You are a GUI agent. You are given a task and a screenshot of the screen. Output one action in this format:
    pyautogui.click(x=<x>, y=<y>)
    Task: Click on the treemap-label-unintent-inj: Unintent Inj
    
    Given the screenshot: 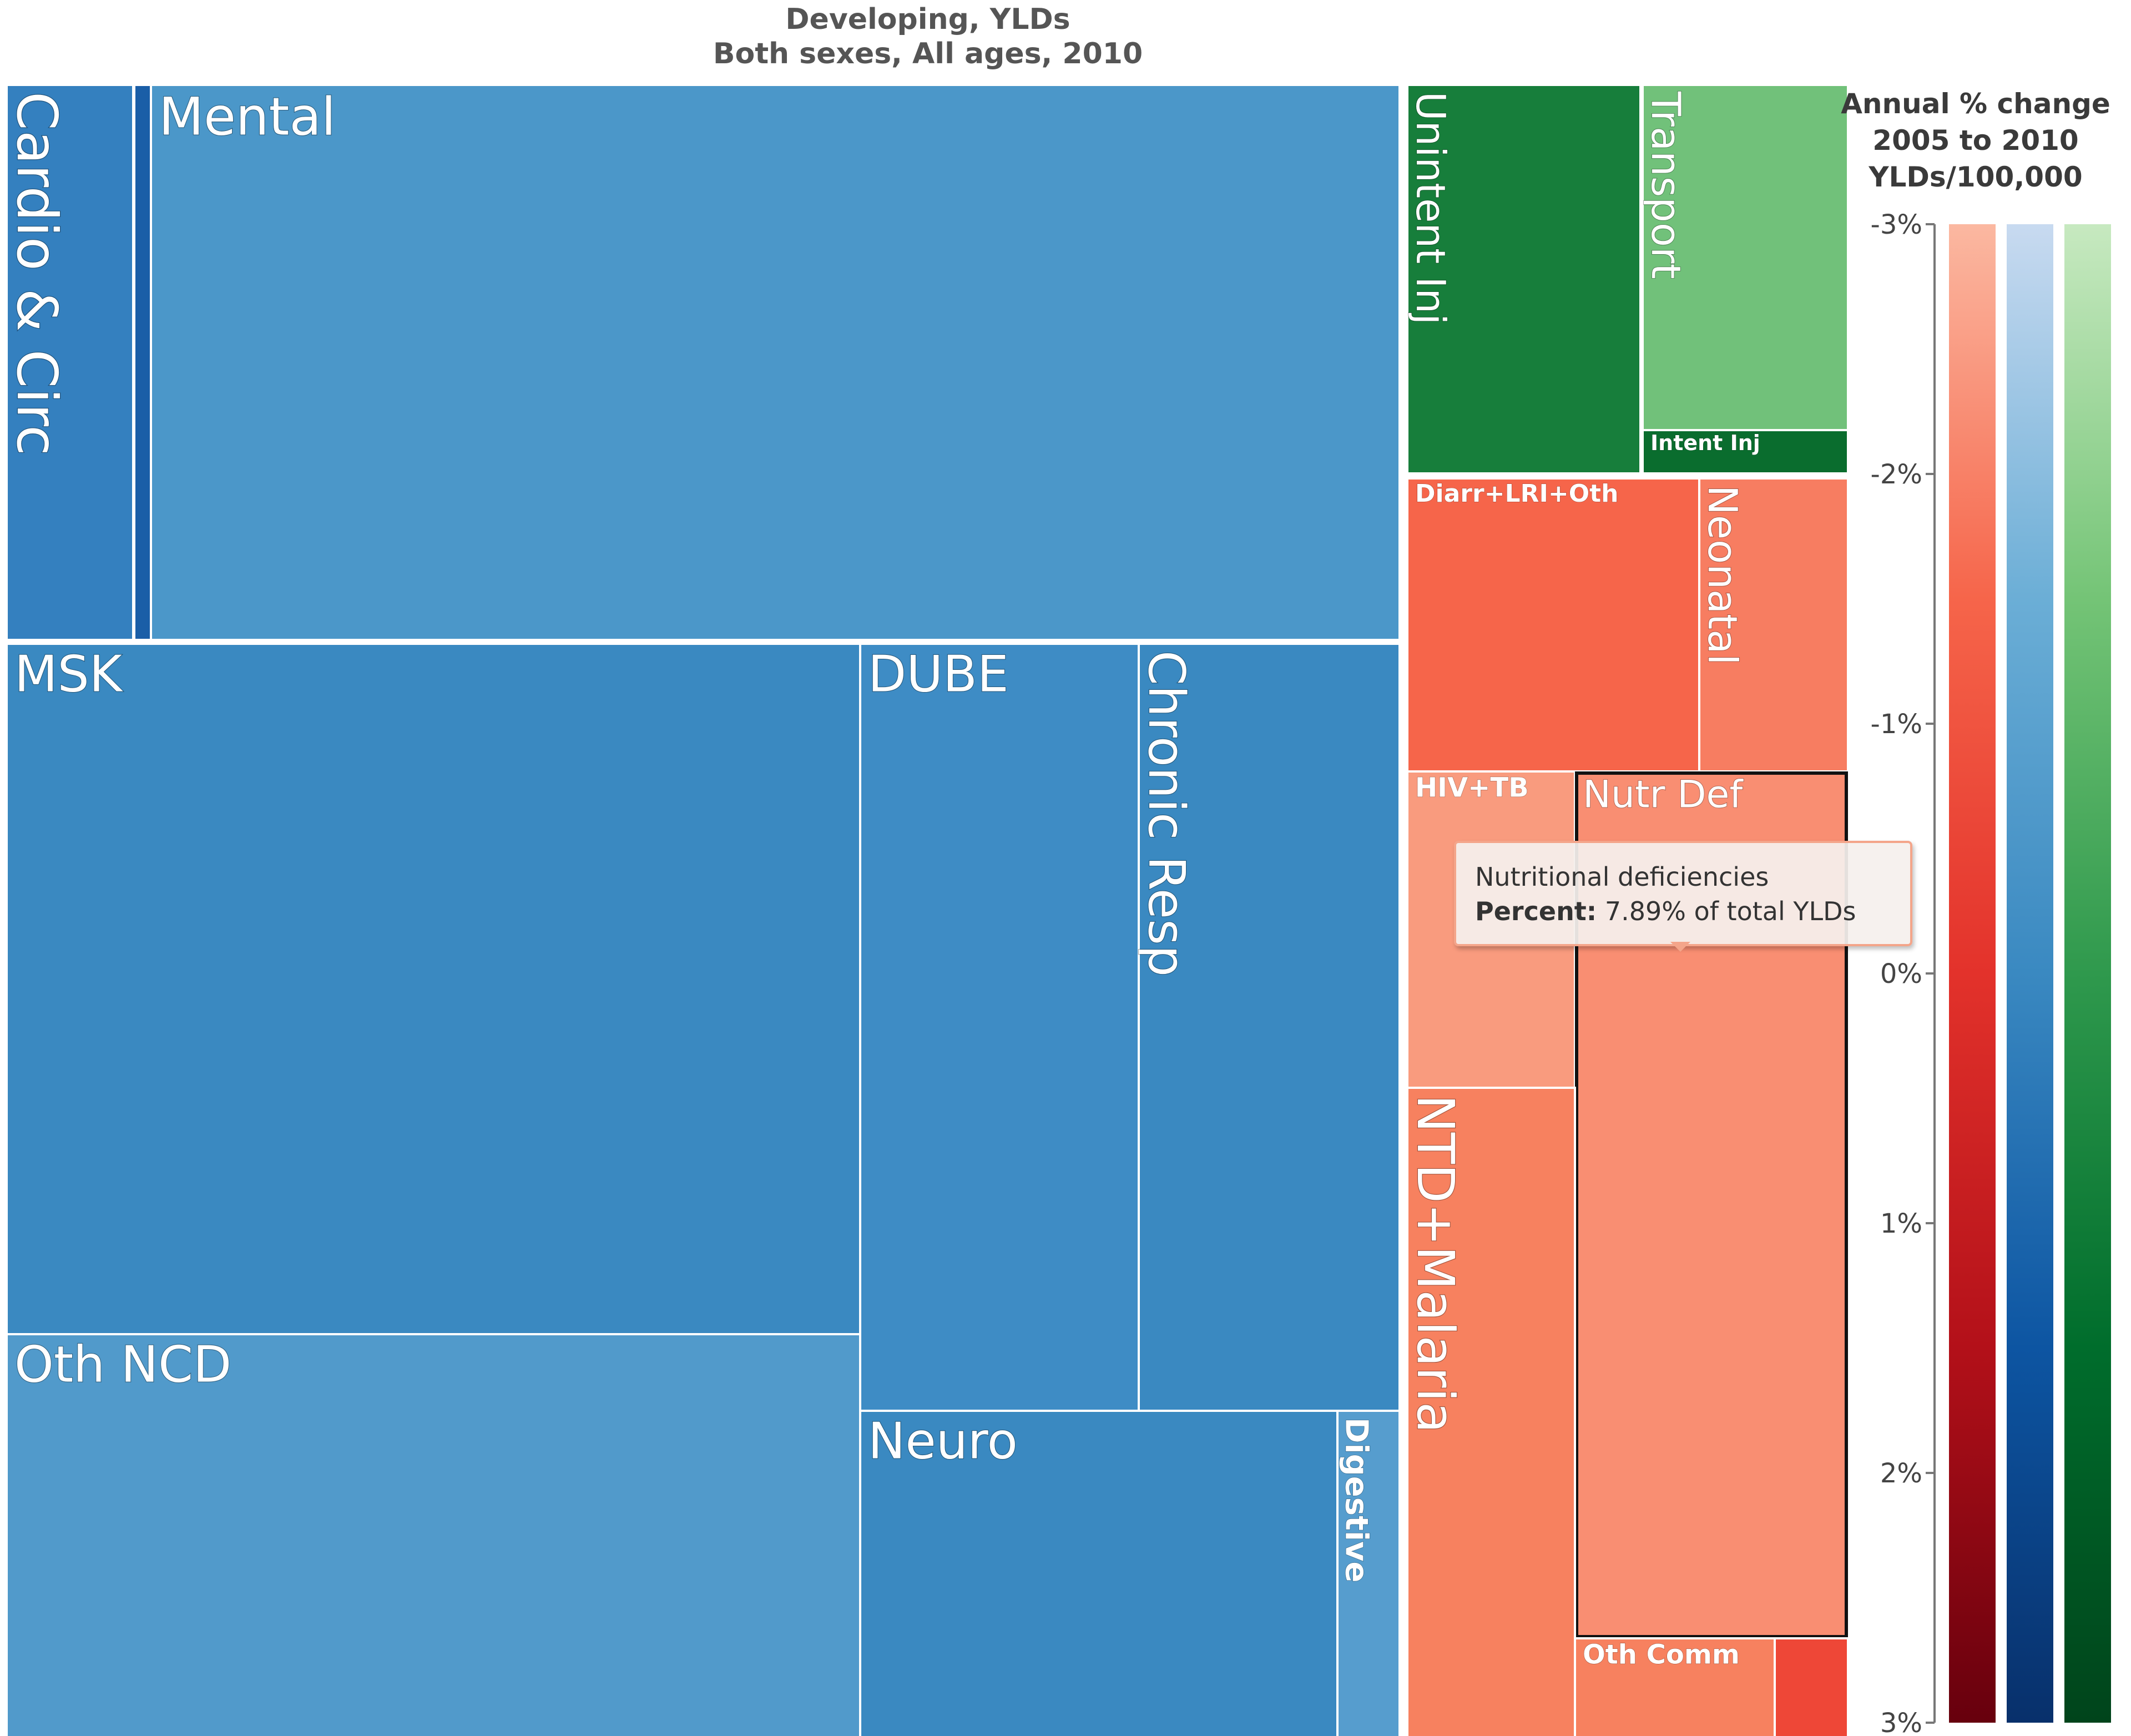 What is the action you would take?
    pyautogui.click(x=1431, y=208)
    